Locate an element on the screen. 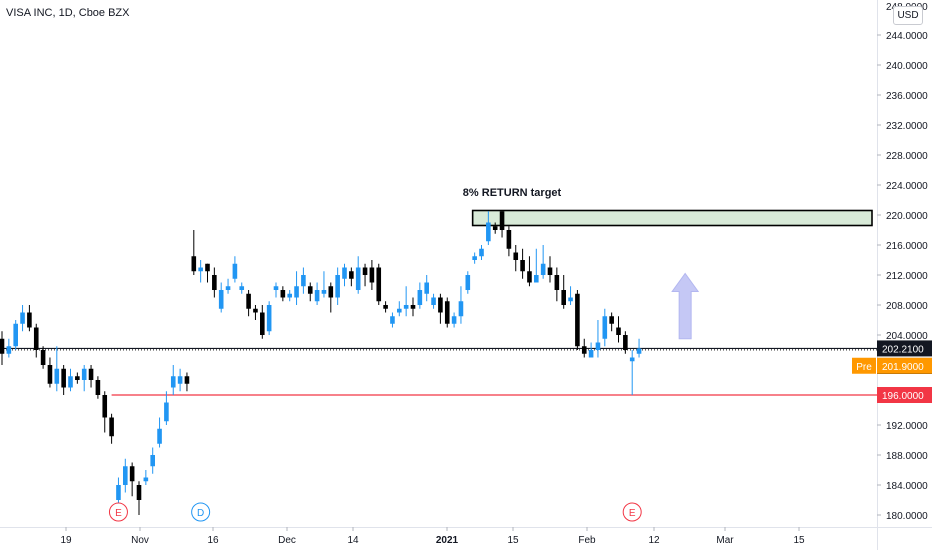 Image resolution: width=932 pixels, height=550 pixels. x-tick-label: Feb is located at coordinates (587, 540).